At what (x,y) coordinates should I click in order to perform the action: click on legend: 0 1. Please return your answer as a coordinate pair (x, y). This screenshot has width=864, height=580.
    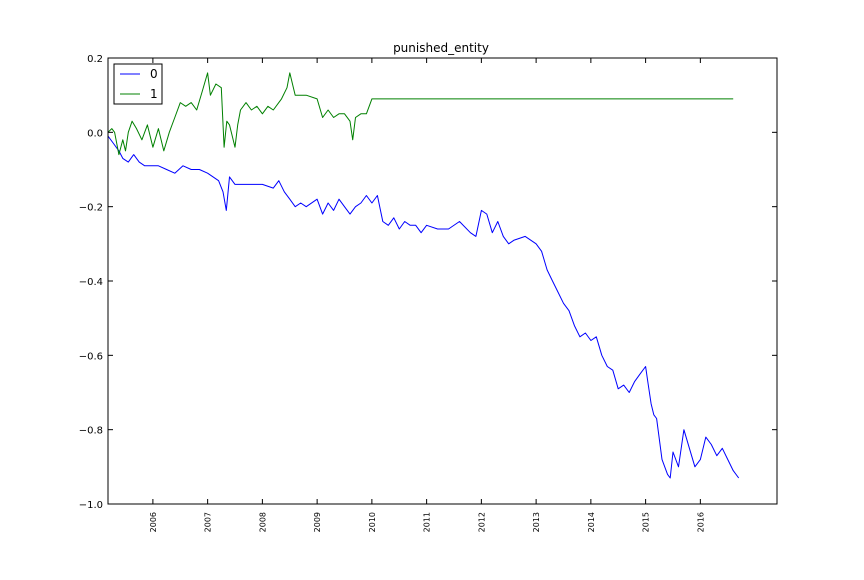
    Looking at the image, I should click on (138, 84).